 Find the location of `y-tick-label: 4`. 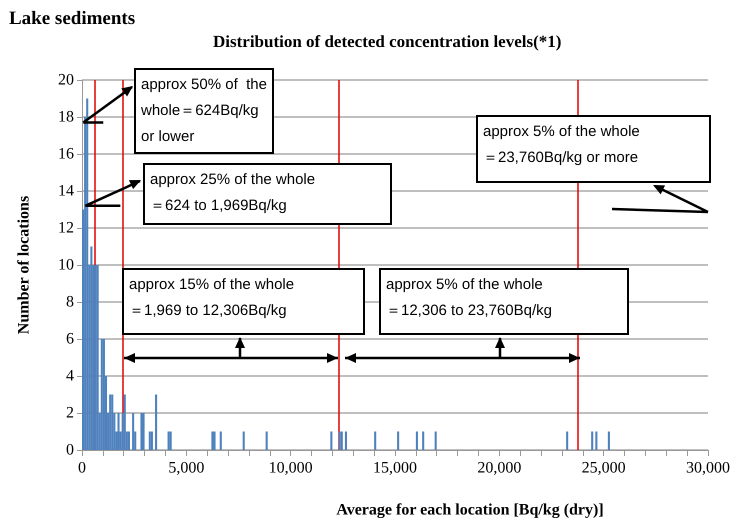

y-tick-label: 4 is located at coordinates (70, 376).